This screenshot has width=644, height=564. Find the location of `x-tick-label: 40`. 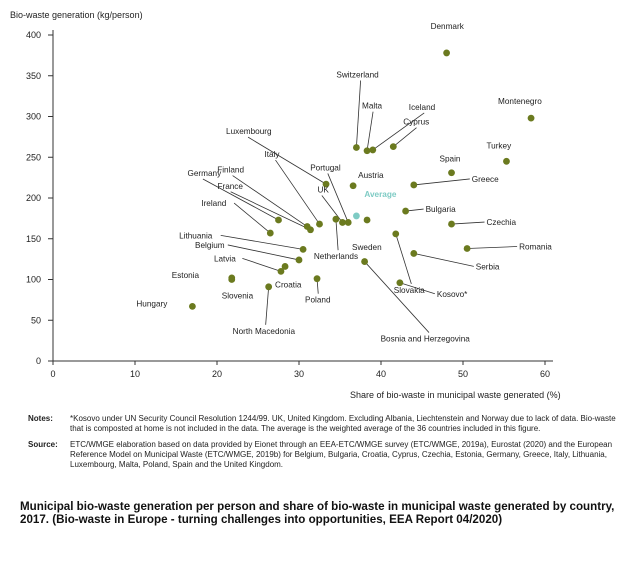

x-tick-label: 40 is located at coordinates (381, 374).